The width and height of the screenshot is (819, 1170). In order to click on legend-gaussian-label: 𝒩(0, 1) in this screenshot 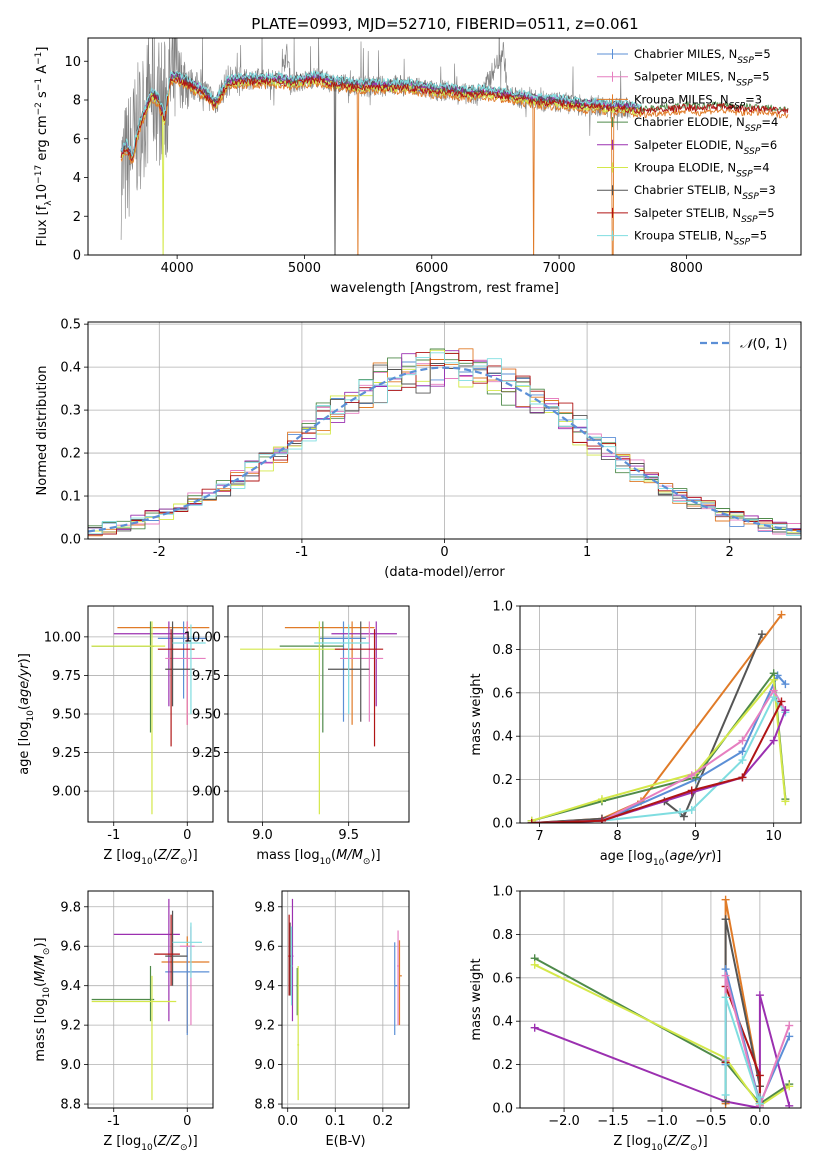, I will do `click(763, 344)`.